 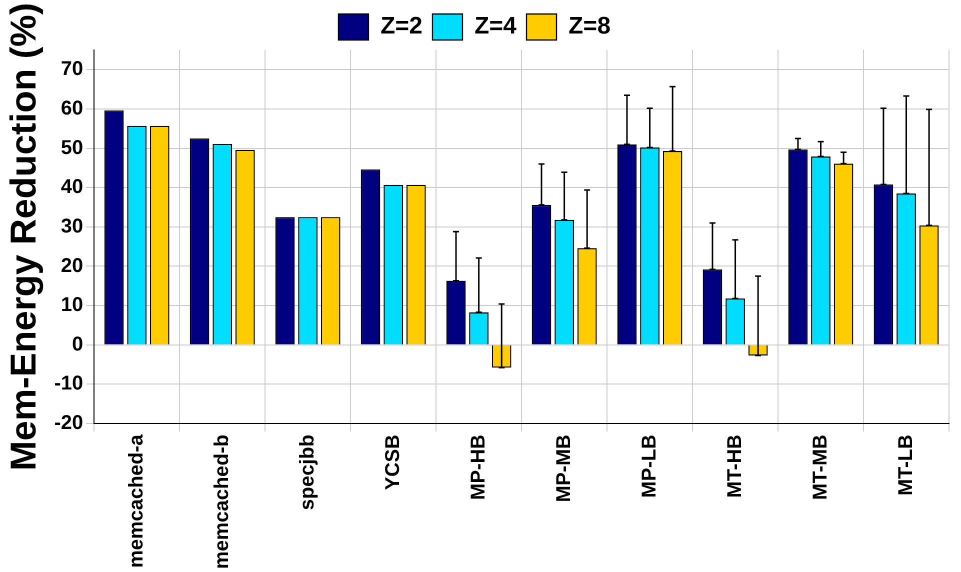 I want to click on y-tick-label: 70, so click(x=72, y=69).